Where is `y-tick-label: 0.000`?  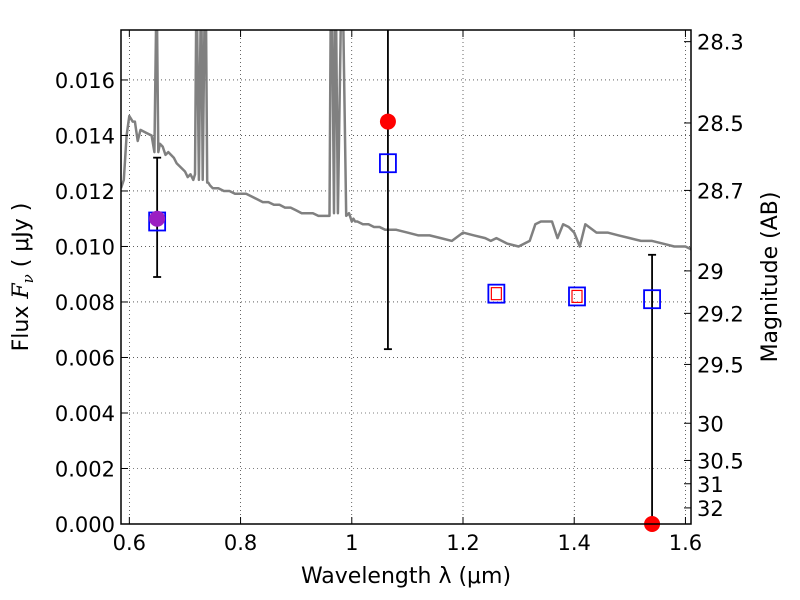 y-tick-label: 0.000 is located at coordinates (85, 525).